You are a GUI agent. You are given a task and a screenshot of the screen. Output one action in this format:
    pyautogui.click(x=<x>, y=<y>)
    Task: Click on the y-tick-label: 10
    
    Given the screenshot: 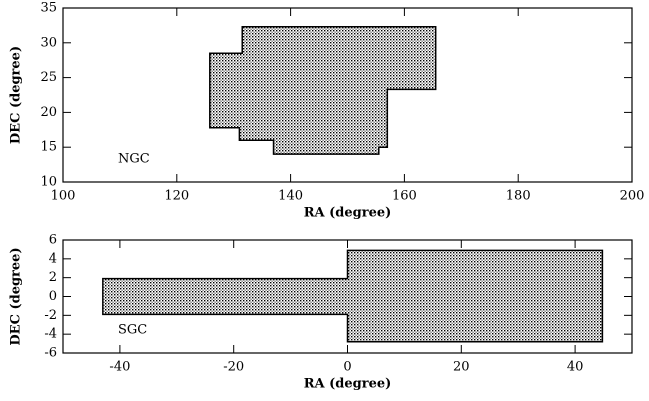 What is the action you would take?
    pyautogui.click(x=48, y=182)
    